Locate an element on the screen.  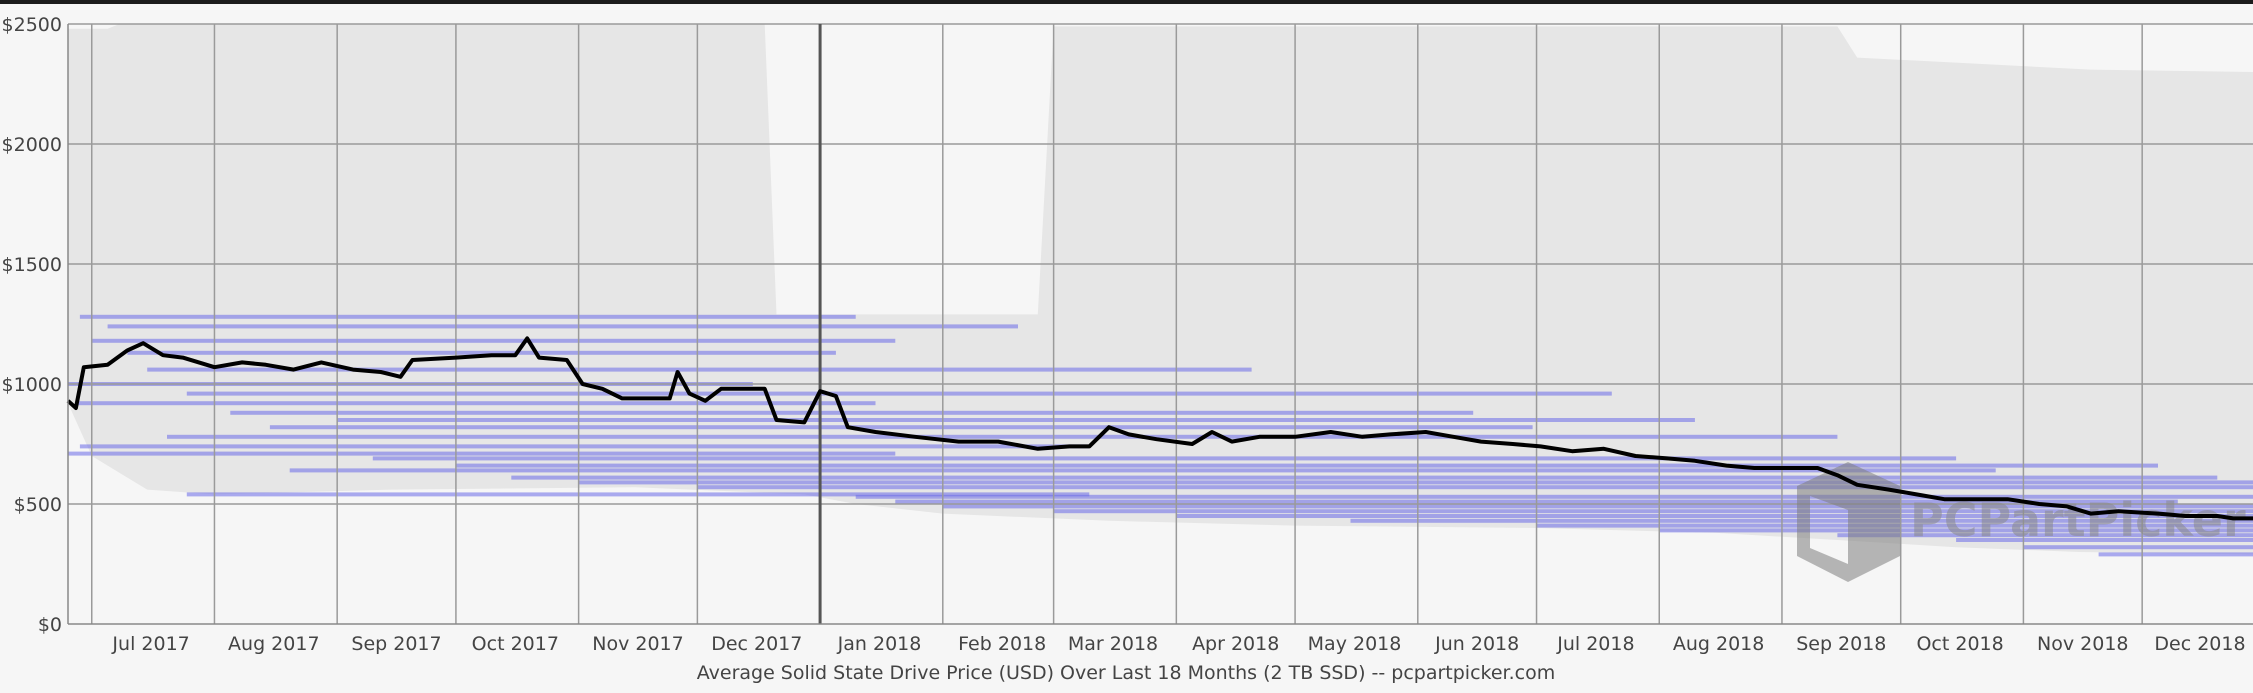
y-tick-label: $500 is located at coordinates (38, 505).